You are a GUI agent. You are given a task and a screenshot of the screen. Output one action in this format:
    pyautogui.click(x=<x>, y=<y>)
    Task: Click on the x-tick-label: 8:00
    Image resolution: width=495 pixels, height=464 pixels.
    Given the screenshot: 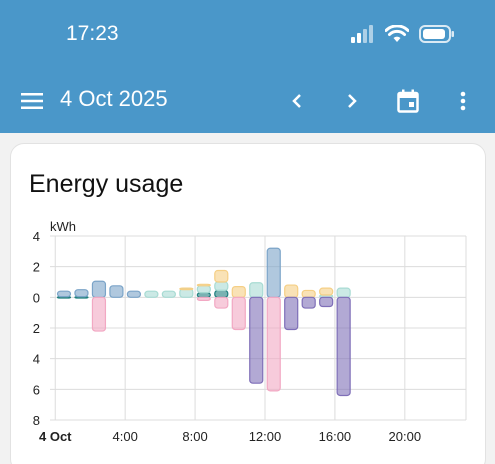 What is the action you would take?
    pyautogui.click(x=194, y=436)
    